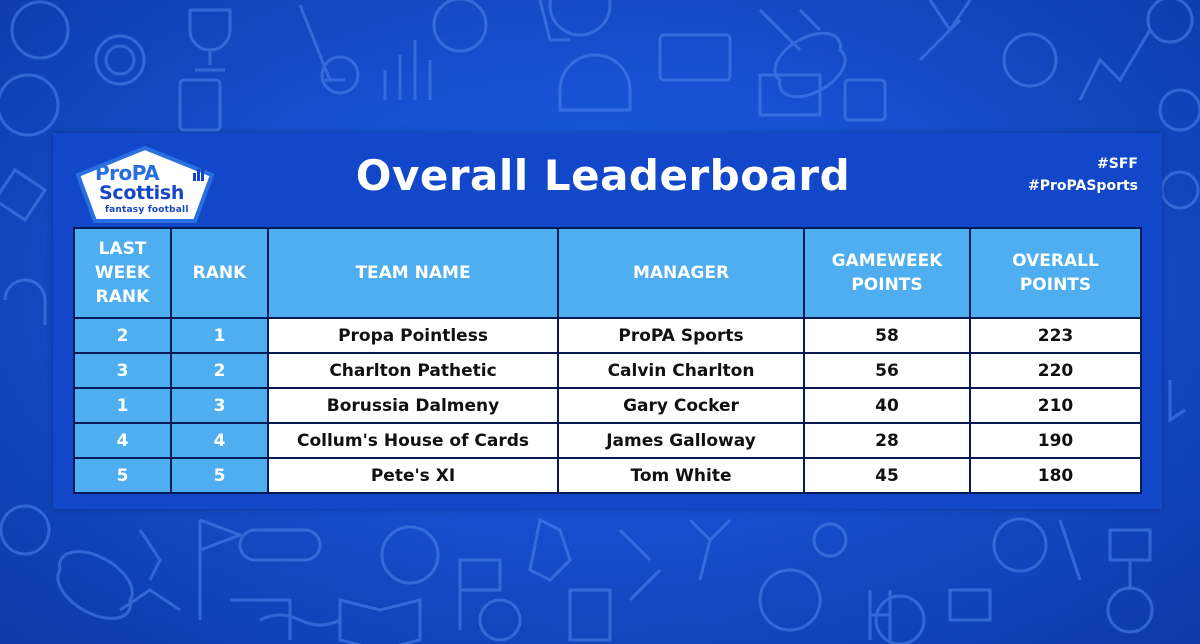 The image size is (1200, 644). I want to click on last-week-rank-cell: 2, so click(122, 335).